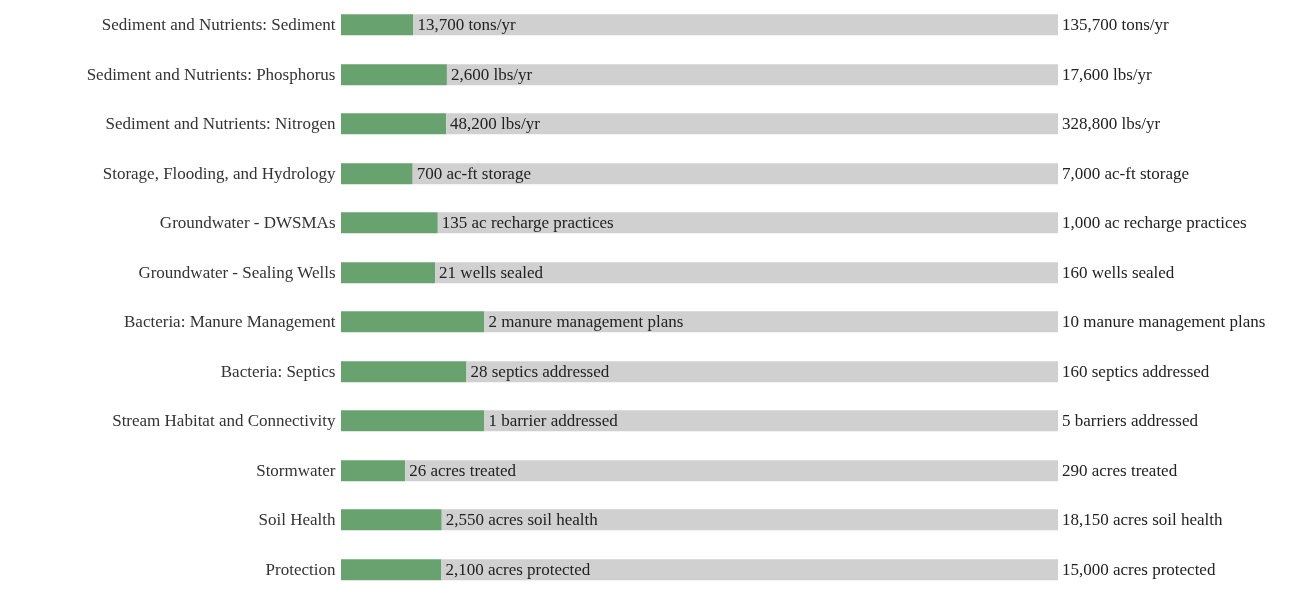  I want to click on data-label: 21 wells sealed, so click(491, 272).